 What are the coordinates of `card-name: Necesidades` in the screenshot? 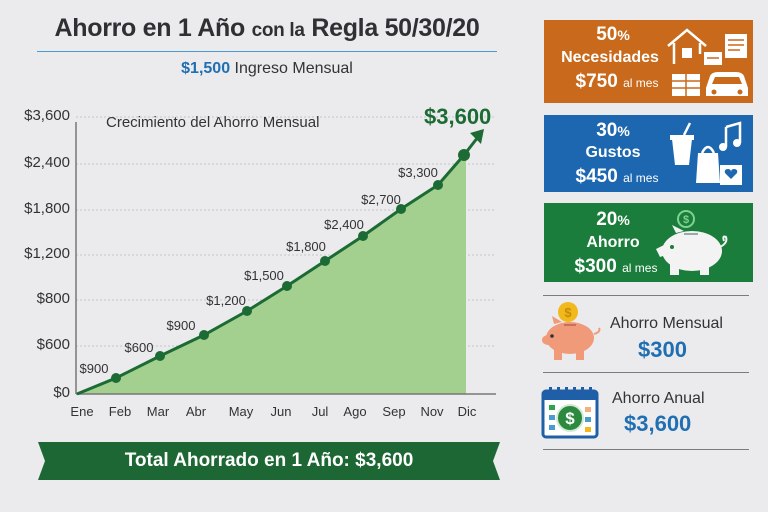 It's located at (610, 57).